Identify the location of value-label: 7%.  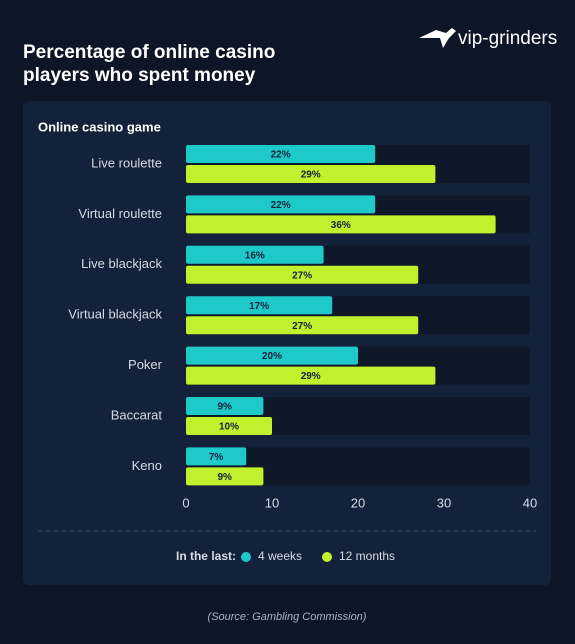
(216, 457).